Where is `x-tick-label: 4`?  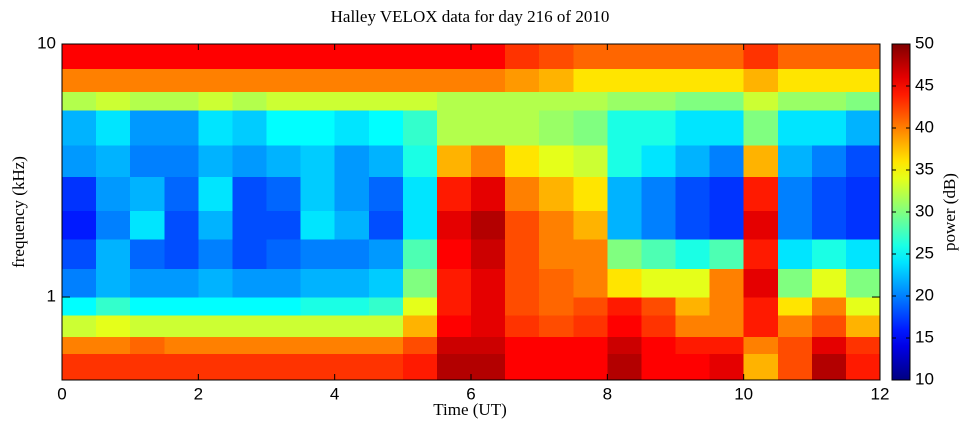
x-tick-label: 4 is located at coordinates (334, 393).